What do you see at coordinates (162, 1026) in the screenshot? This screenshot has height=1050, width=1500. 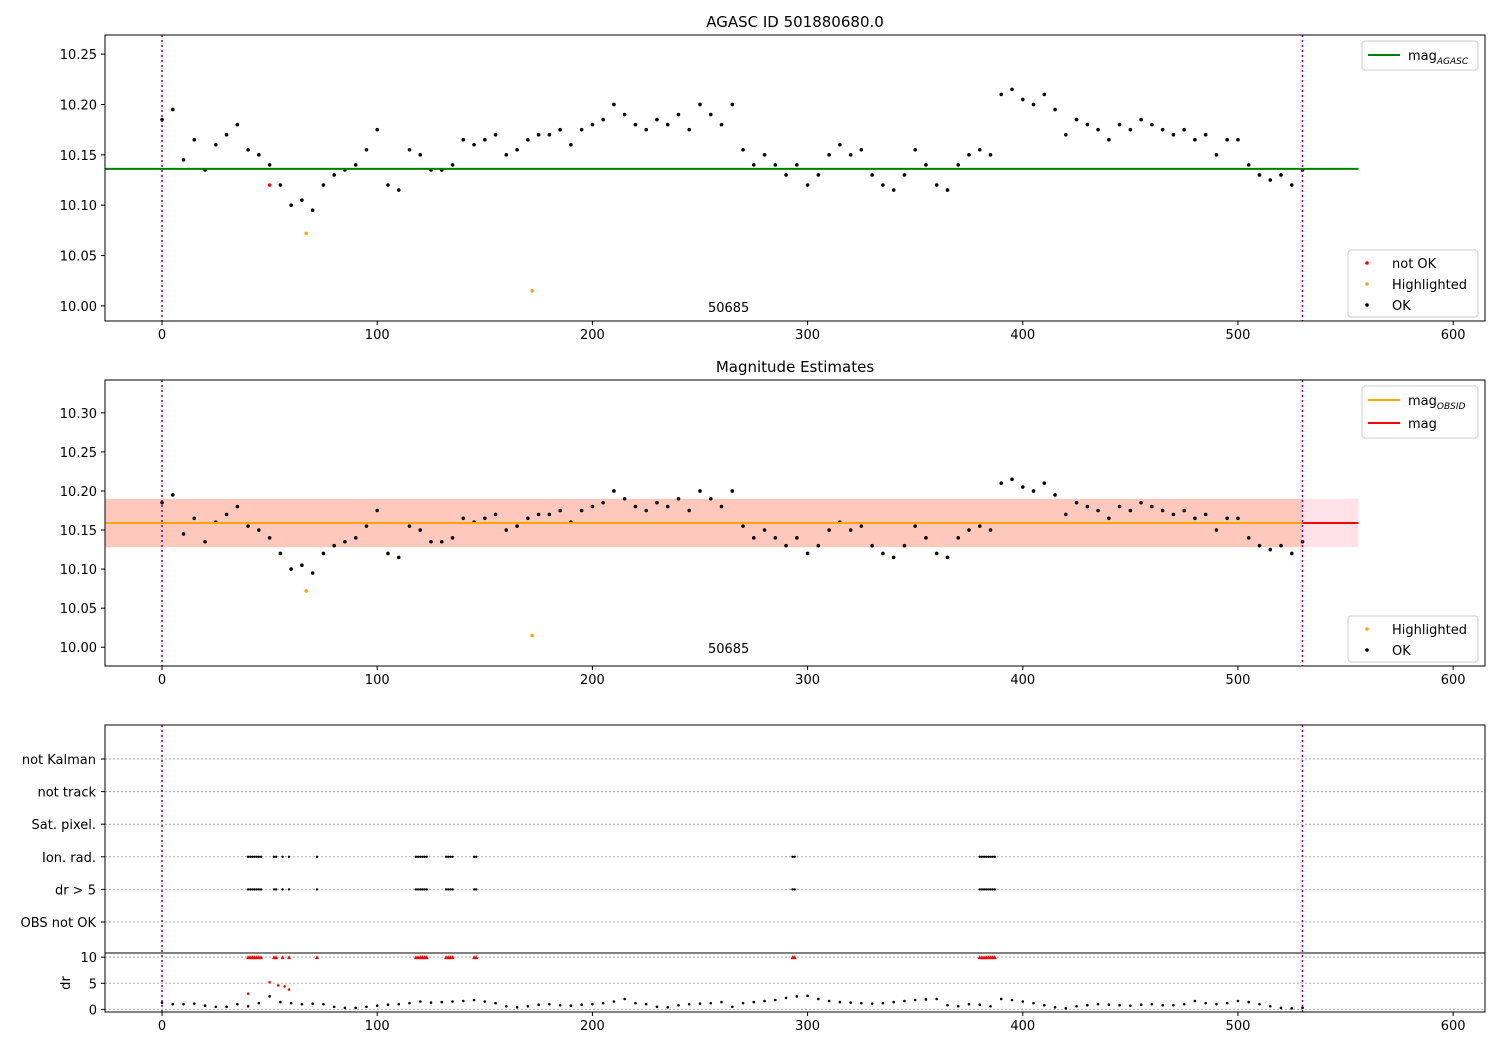 I see `x-tick-label: 0` at bounding box center [162, 1026].